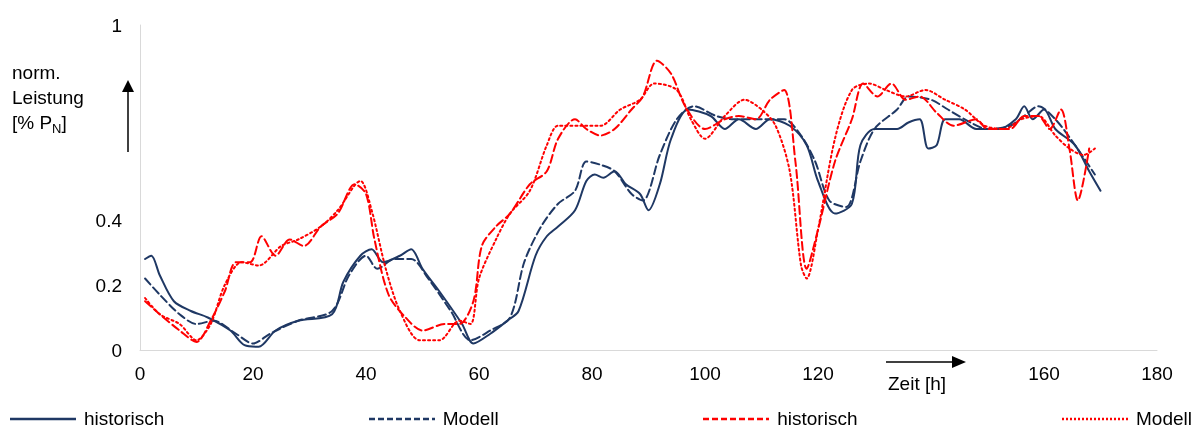 The height and width of the screenshot is (437, 1200). What do you see at coordinates (366, 373) in the screenshot?
I see `x-tick-label: 40` at bounding box center [366, 373].